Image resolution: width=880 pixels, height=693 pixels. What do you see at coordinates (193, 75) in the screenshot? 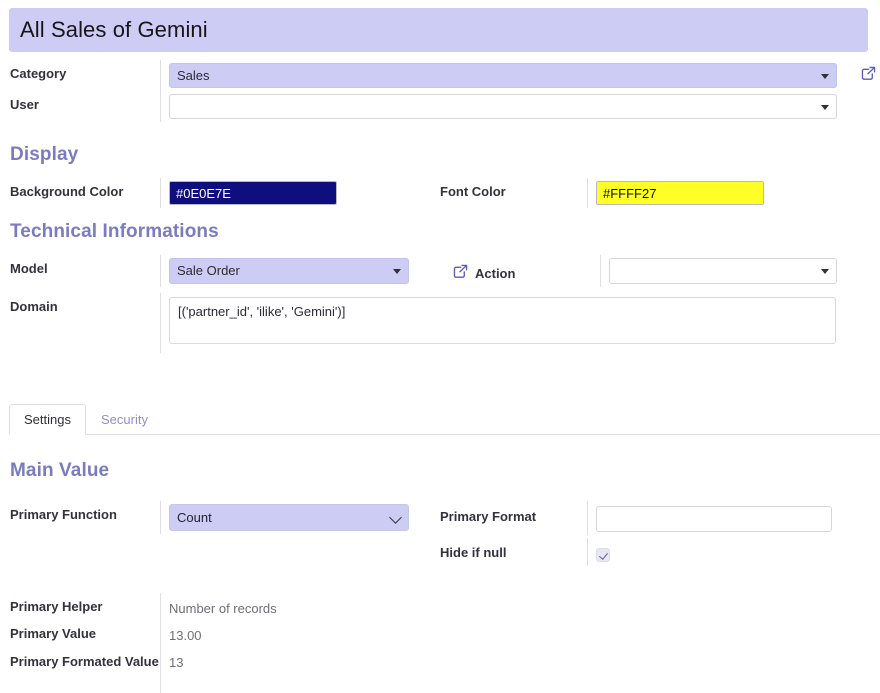
I see `category-value: Sales` at bounding box center [193, 75].